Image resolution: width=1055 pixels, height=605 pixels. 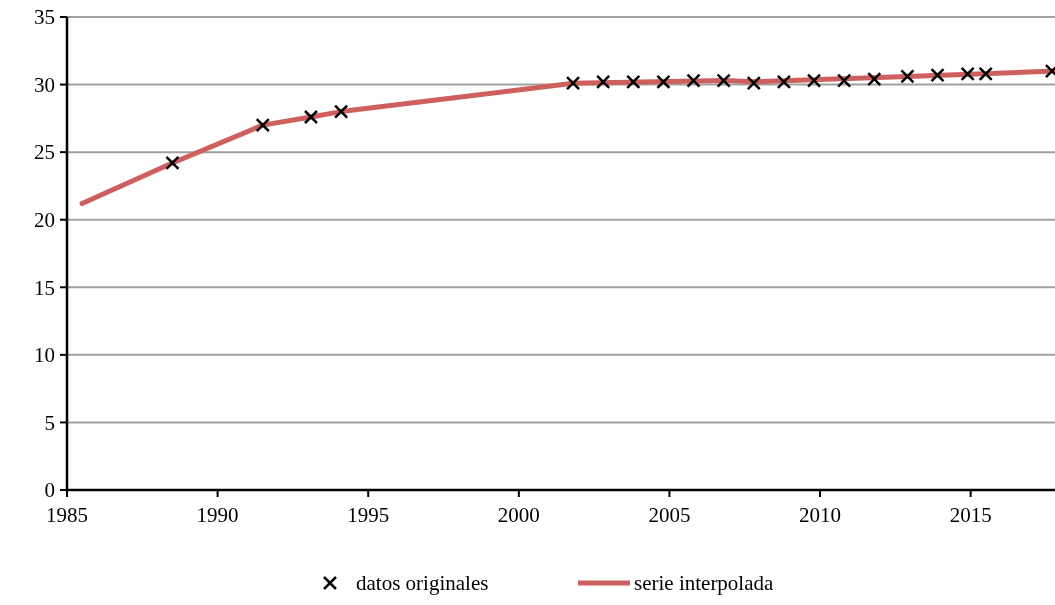 What do you see at coordinates (422, 583) in the screenshot?
I see `legend-label: datos originales` at bounding box center [422, 583].